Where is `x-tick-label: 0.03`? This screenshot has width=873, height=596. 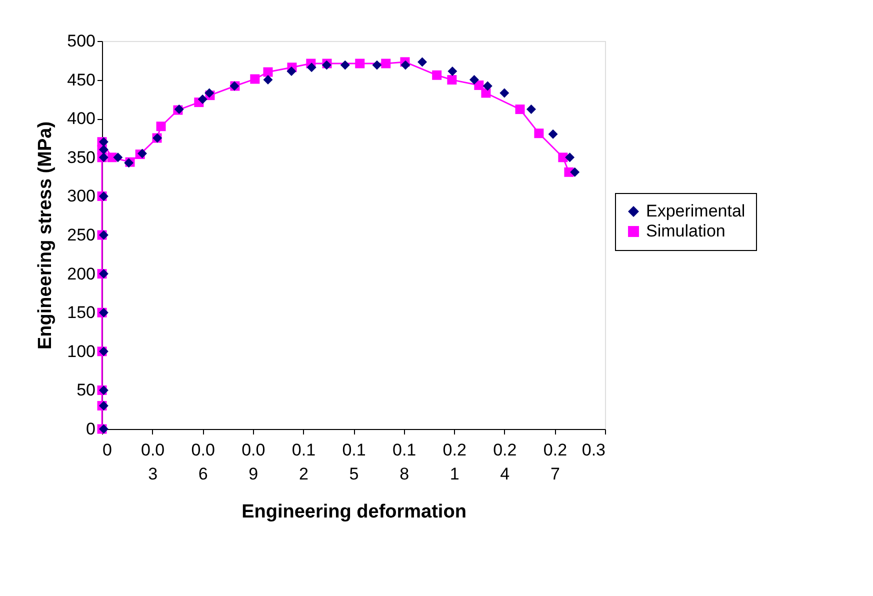
x-tick-label: 0.03 is located at coordinates (152, 462).